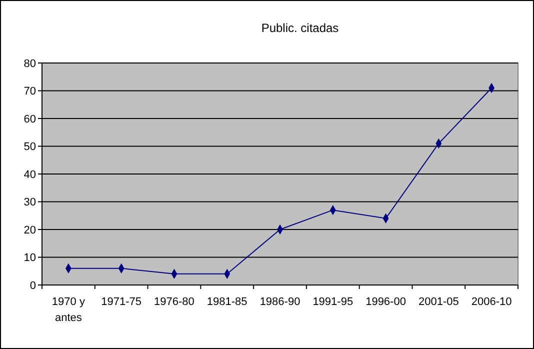  What do you see at coordinates (30, 258) in the screenshot?
I see `y-tick-label: 10` at bounding box center [30, 258].